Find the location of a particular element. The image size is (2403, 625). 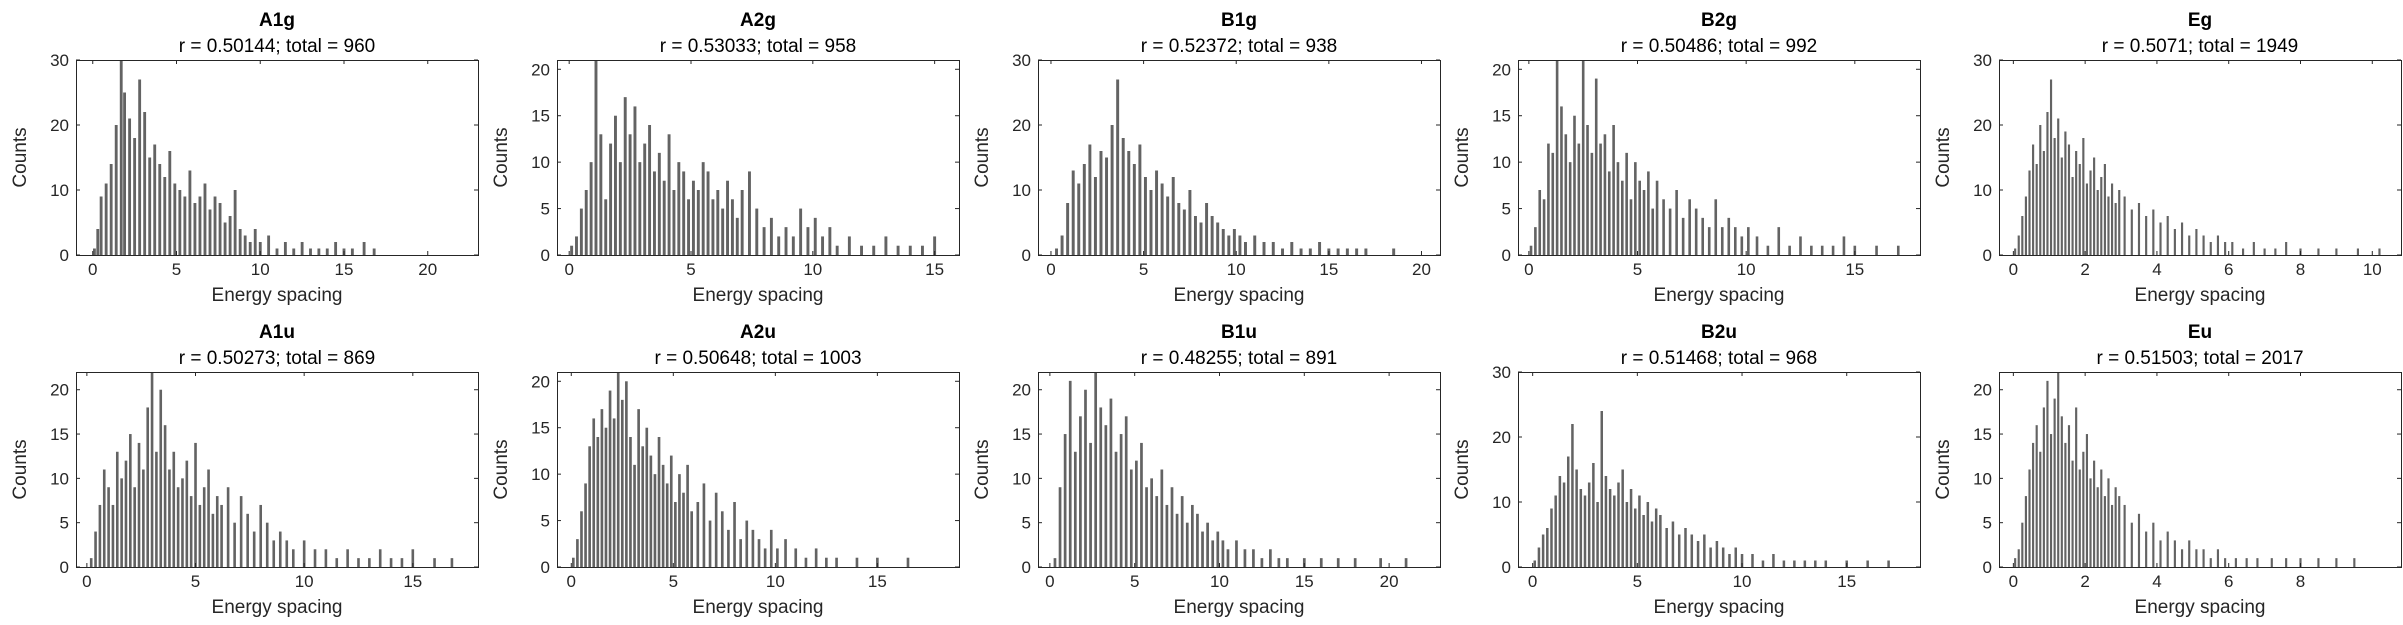

y-tick-label: 20 is located at coordinates (1982, 390).